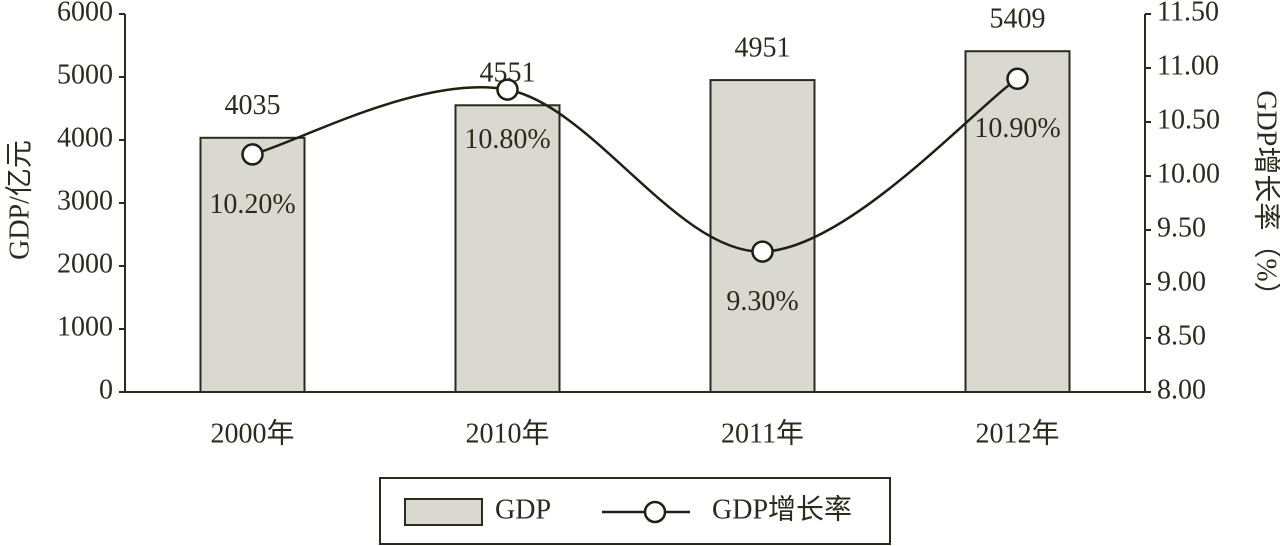  I want to click on x-tick-label: 2000年, so click(252, 433).